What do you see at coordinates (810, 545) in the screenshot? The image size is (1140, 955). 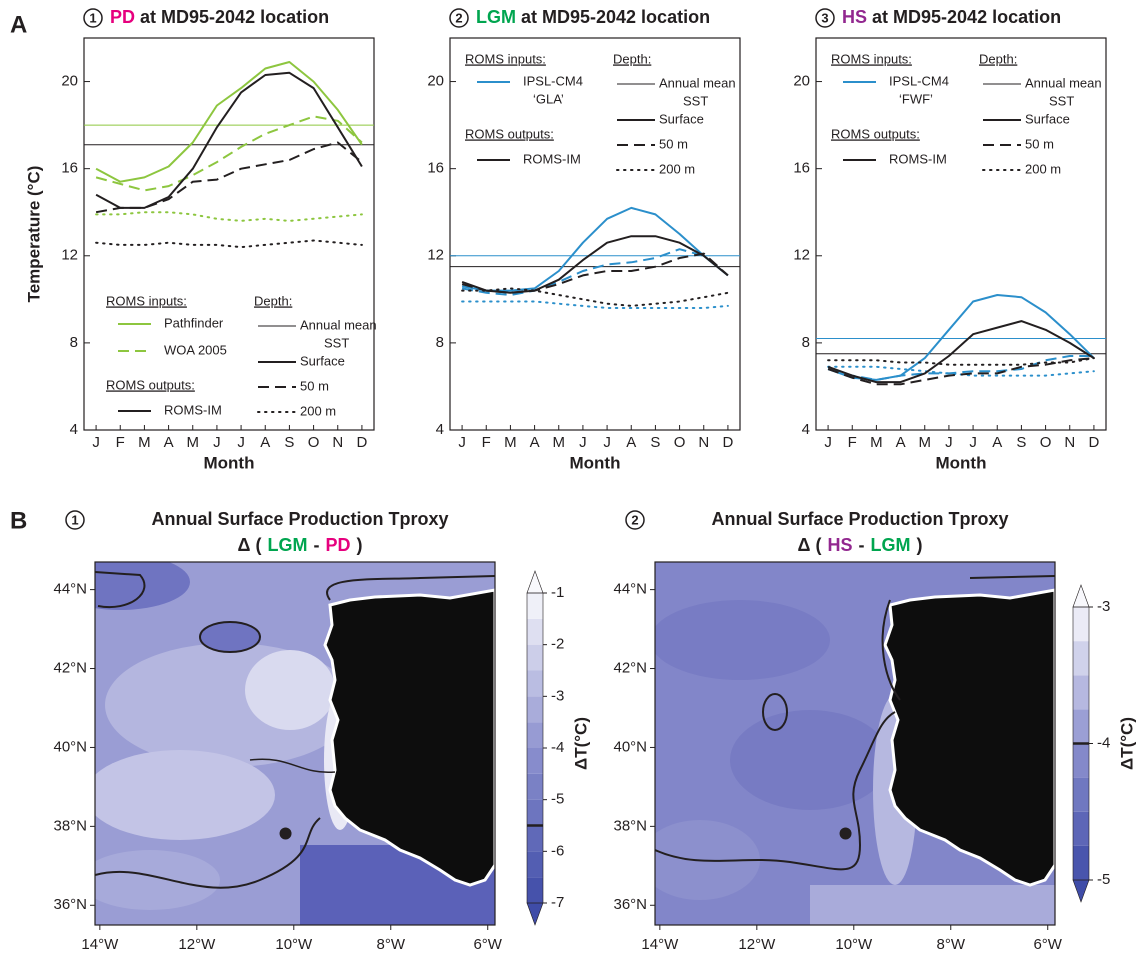 I see `map-subtitle-part: Δ (` at bounding box center [810, 545].